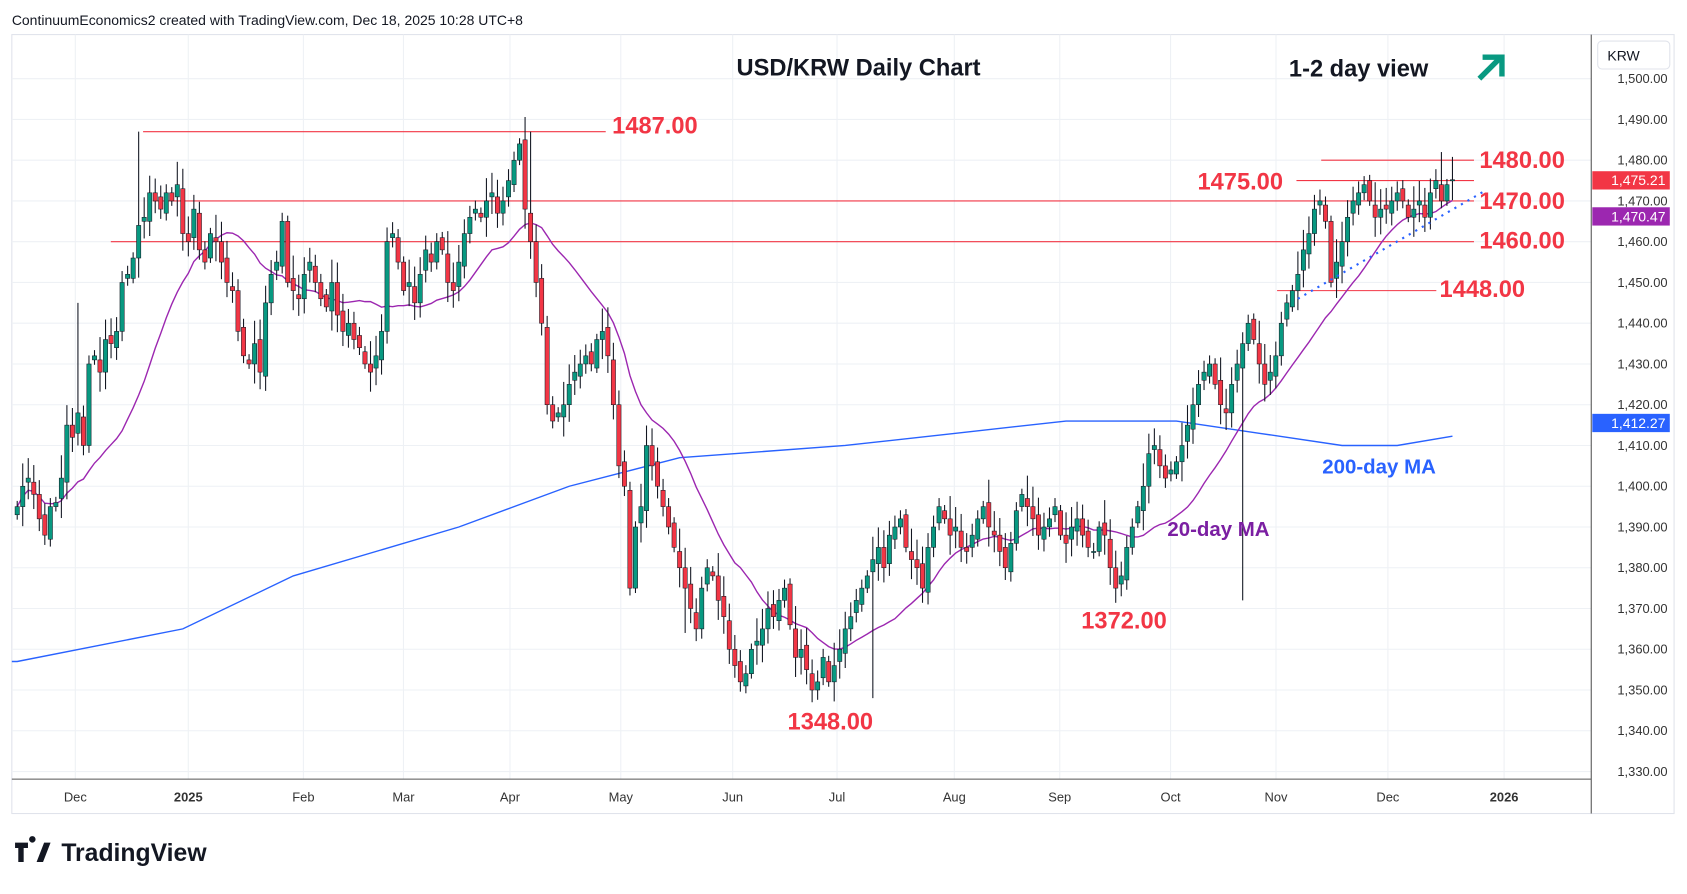  What do you see at coordinates (1483, 290) in the screenshot?
I see `level-label-1448: 1448.00` at bounding box center [1483, 290].